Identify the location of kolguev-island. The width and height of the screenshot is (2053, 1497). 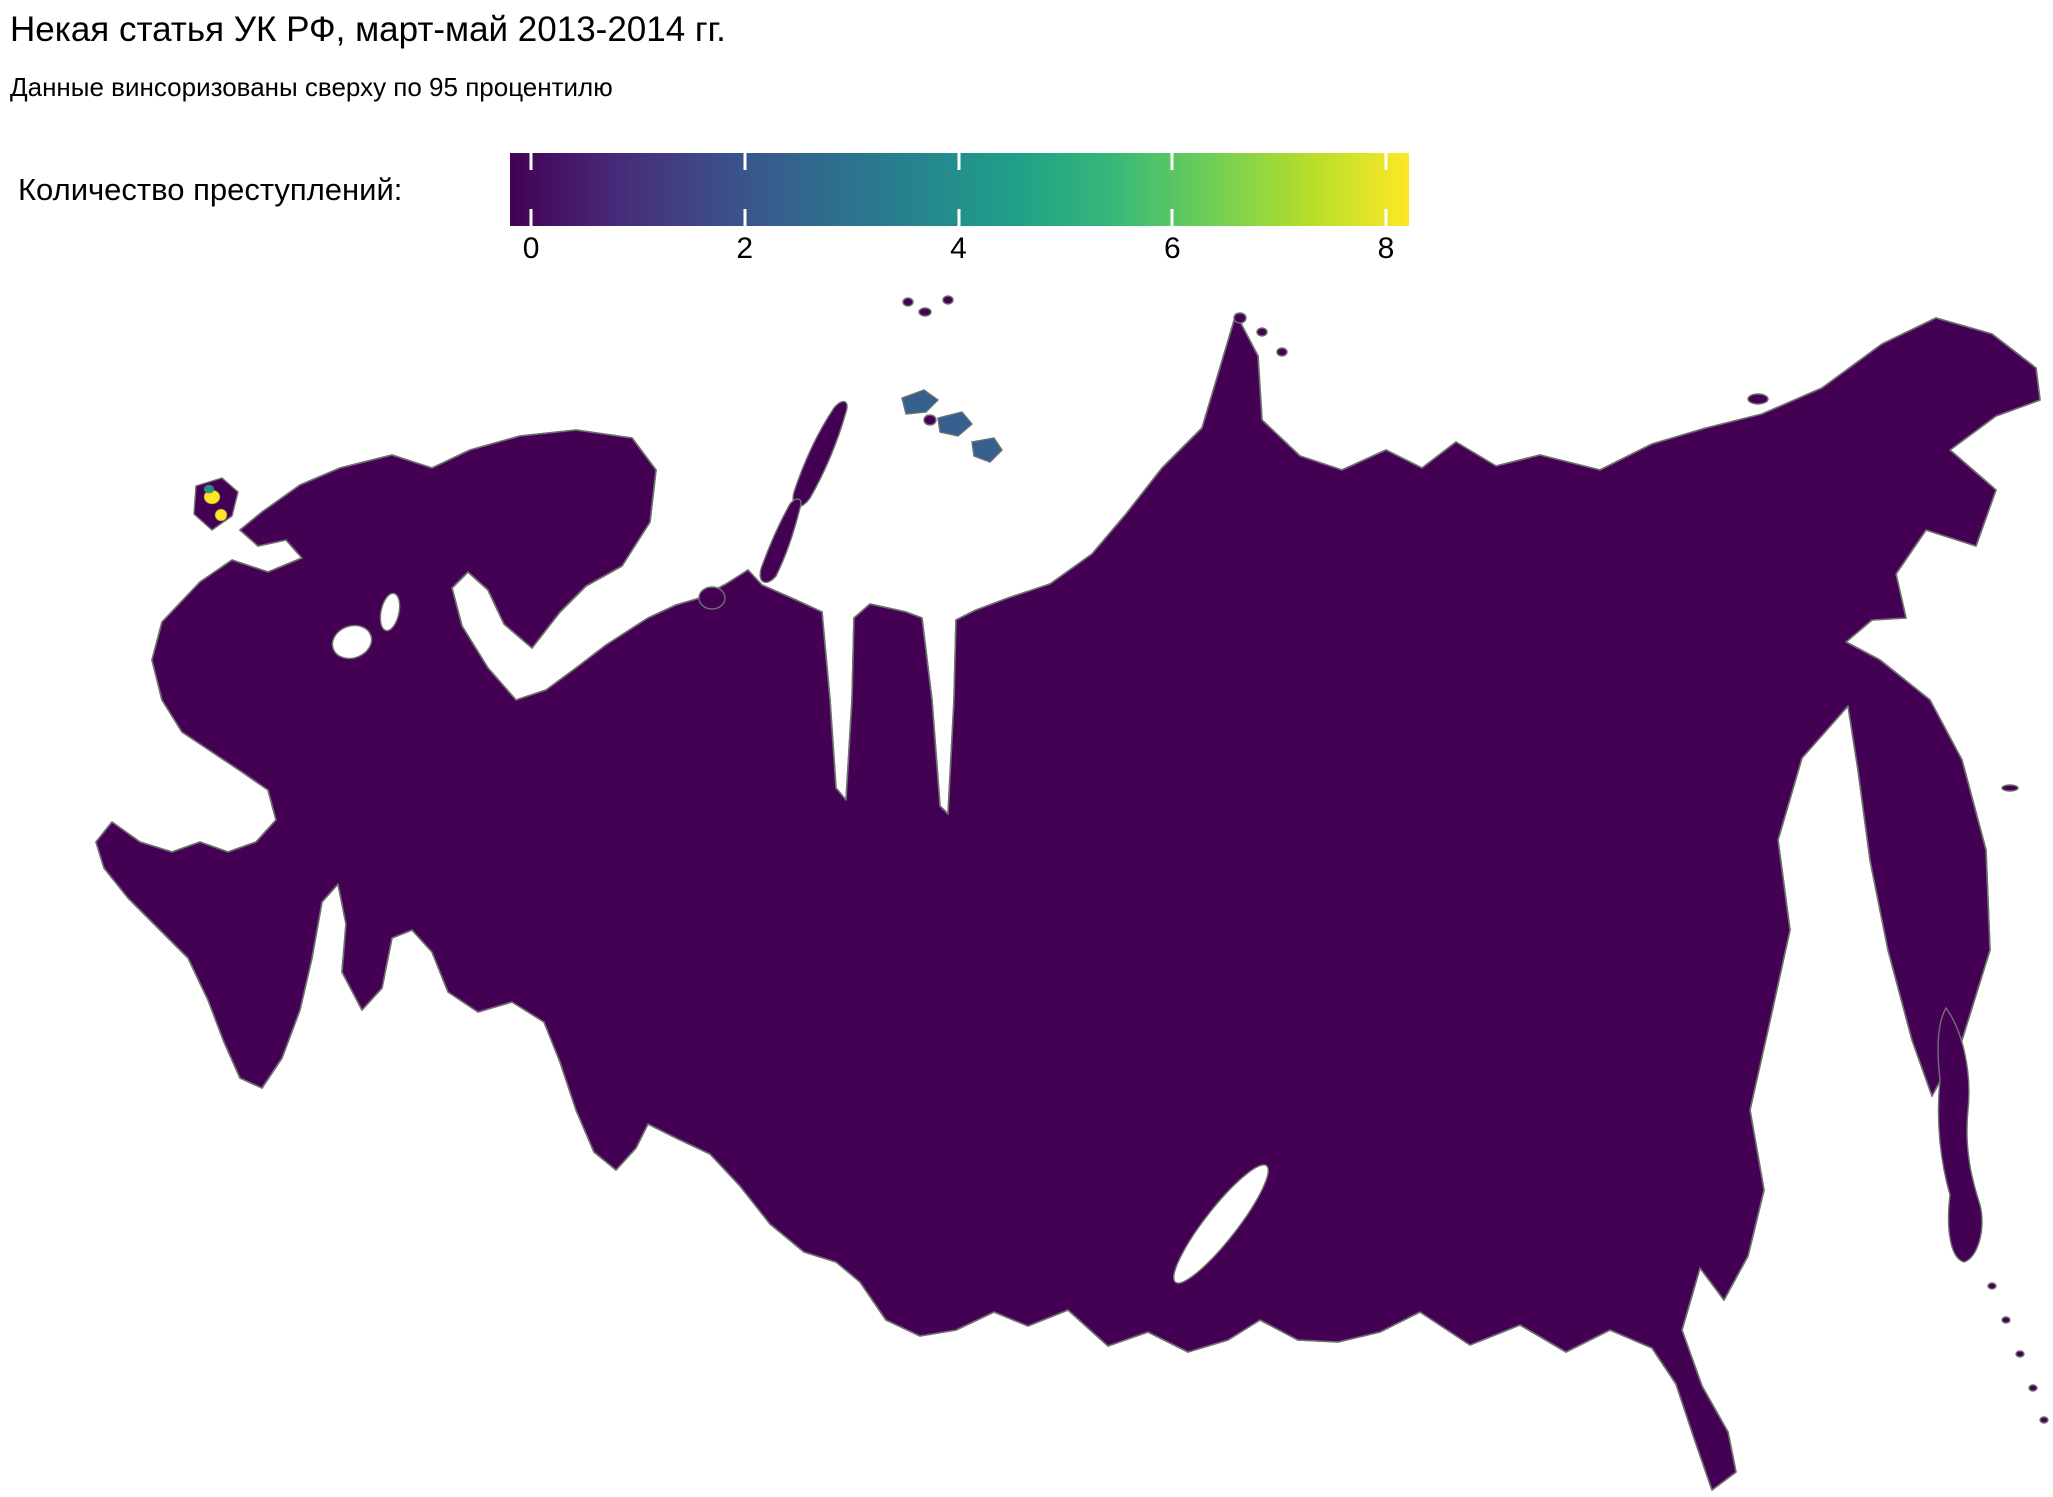
(712, 598).